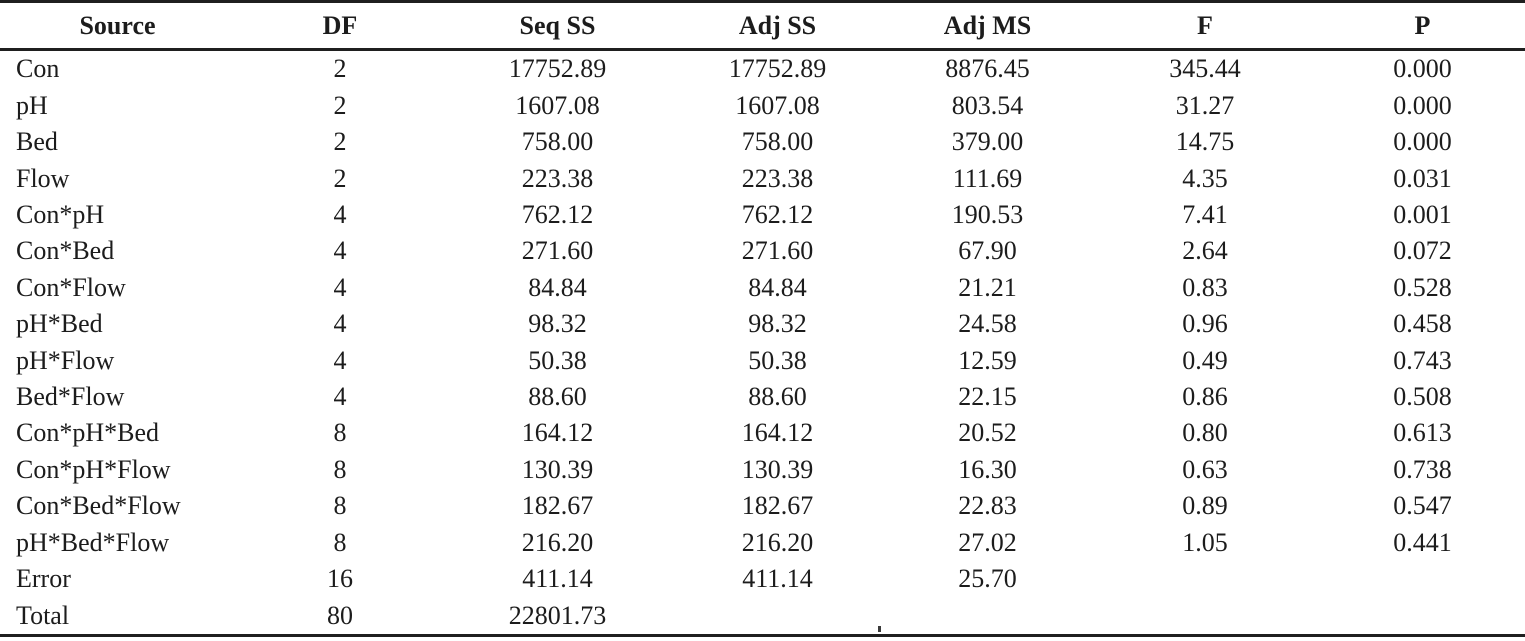 Image resolution: width=1525 pixels, height=641 pixels. I want to click on table-row: Con*Bed 4 271.60 271.60 67.90 2.64 0.072, so click(762, 251).